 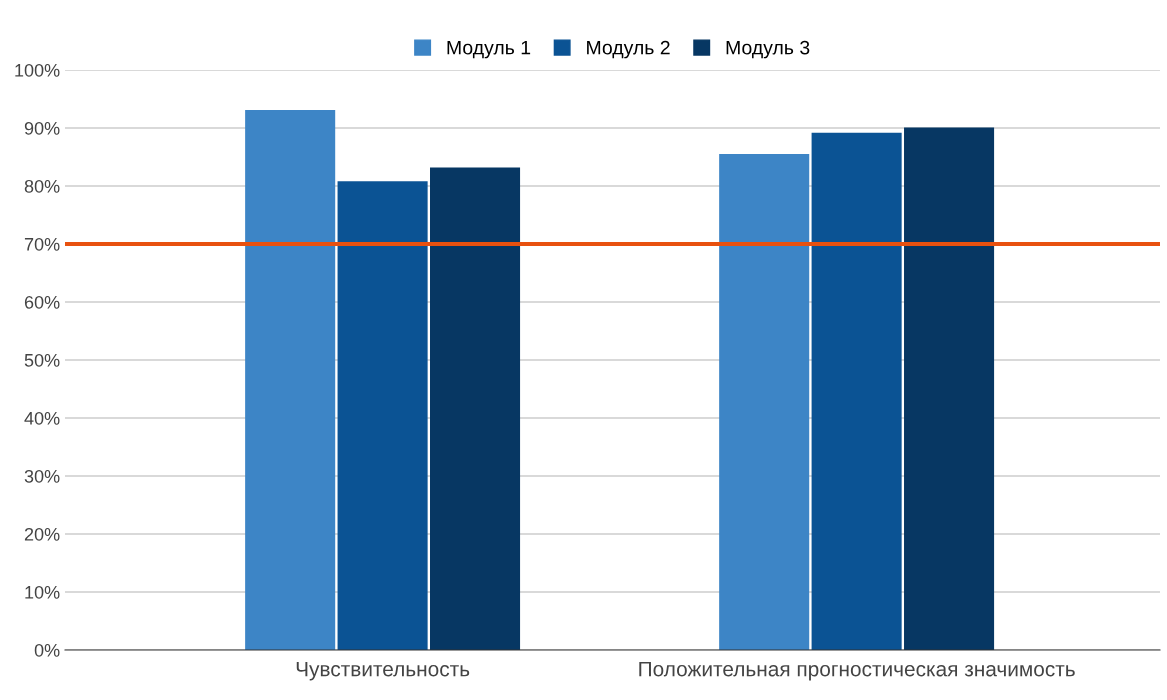 What do you see at coordinates (42, 534) in the screenshot?
I see `y-tick-label: 20%` at bounding box center [42, 534].